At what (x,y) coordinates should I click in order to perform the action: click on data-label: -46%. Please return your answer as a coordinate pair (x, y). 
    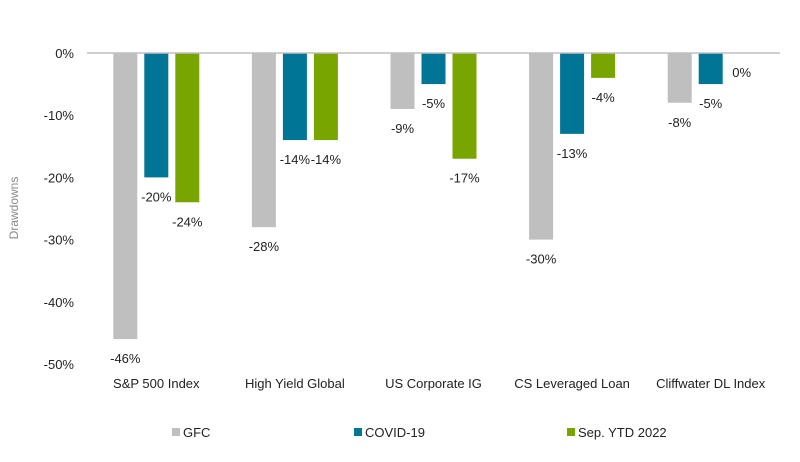
    Looking at the image, I should click on (125, 358).